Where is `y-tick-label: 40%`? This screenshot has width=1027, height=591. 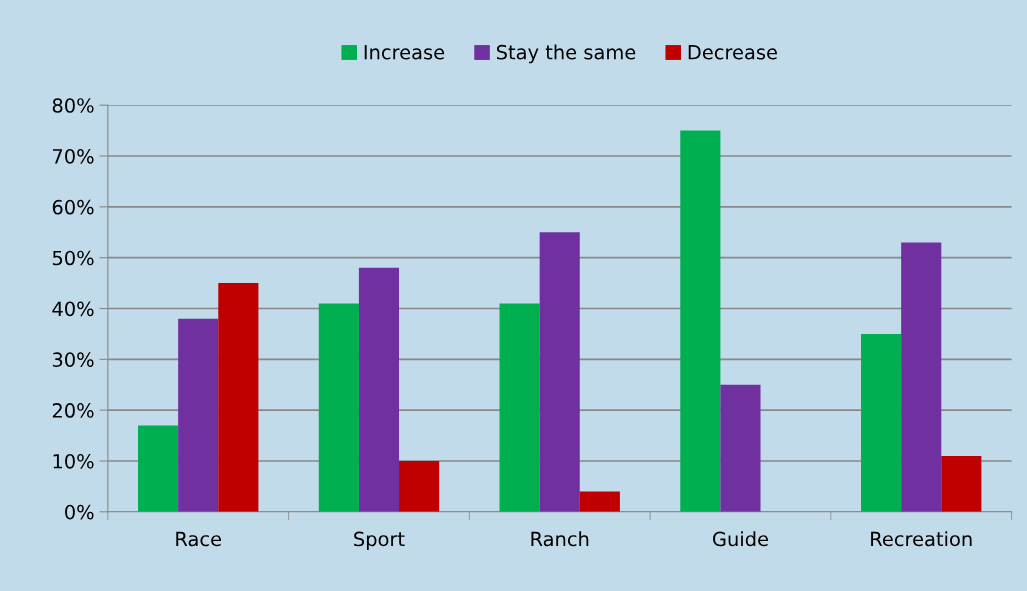
y-tick-label: 40% is located at coordinates (73, 309).